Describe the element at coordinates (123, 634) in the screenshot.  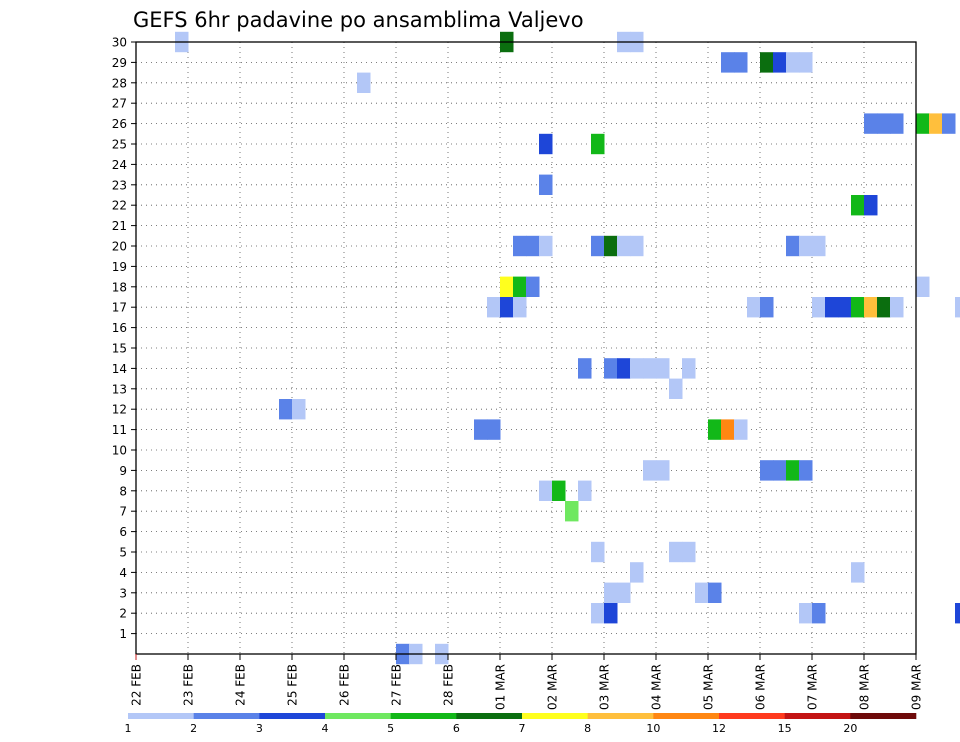
I see `y-tick-label: 1` at that location.